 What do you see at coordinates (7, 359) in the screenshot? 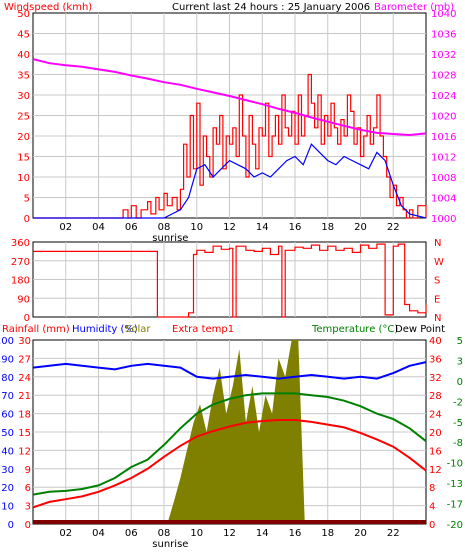
I see `humidity-y-tick: 90` at bounding box center [7, 359].